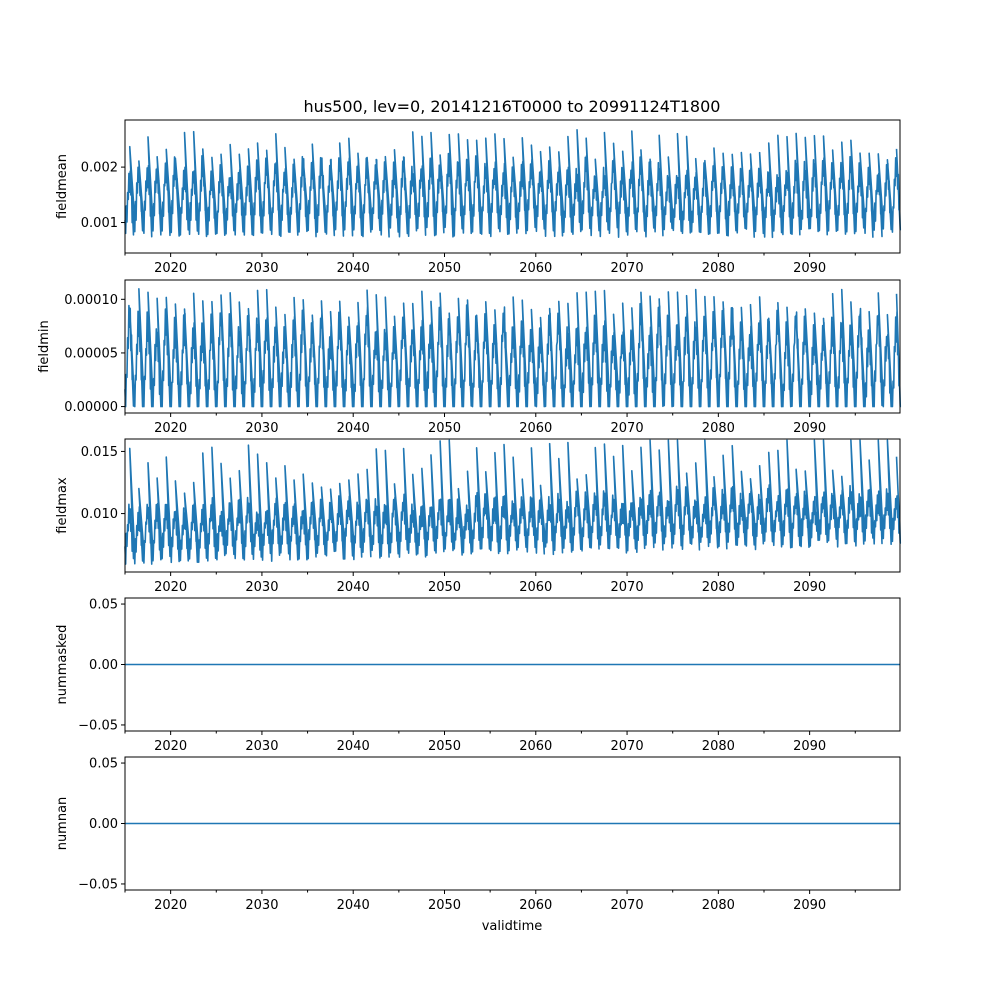 The image size is (1000, 1000). What do you see at coordinates (62, 665) in the screenshot?
I see `y-axis-label: nummasked` at bounding box center [62, 665].